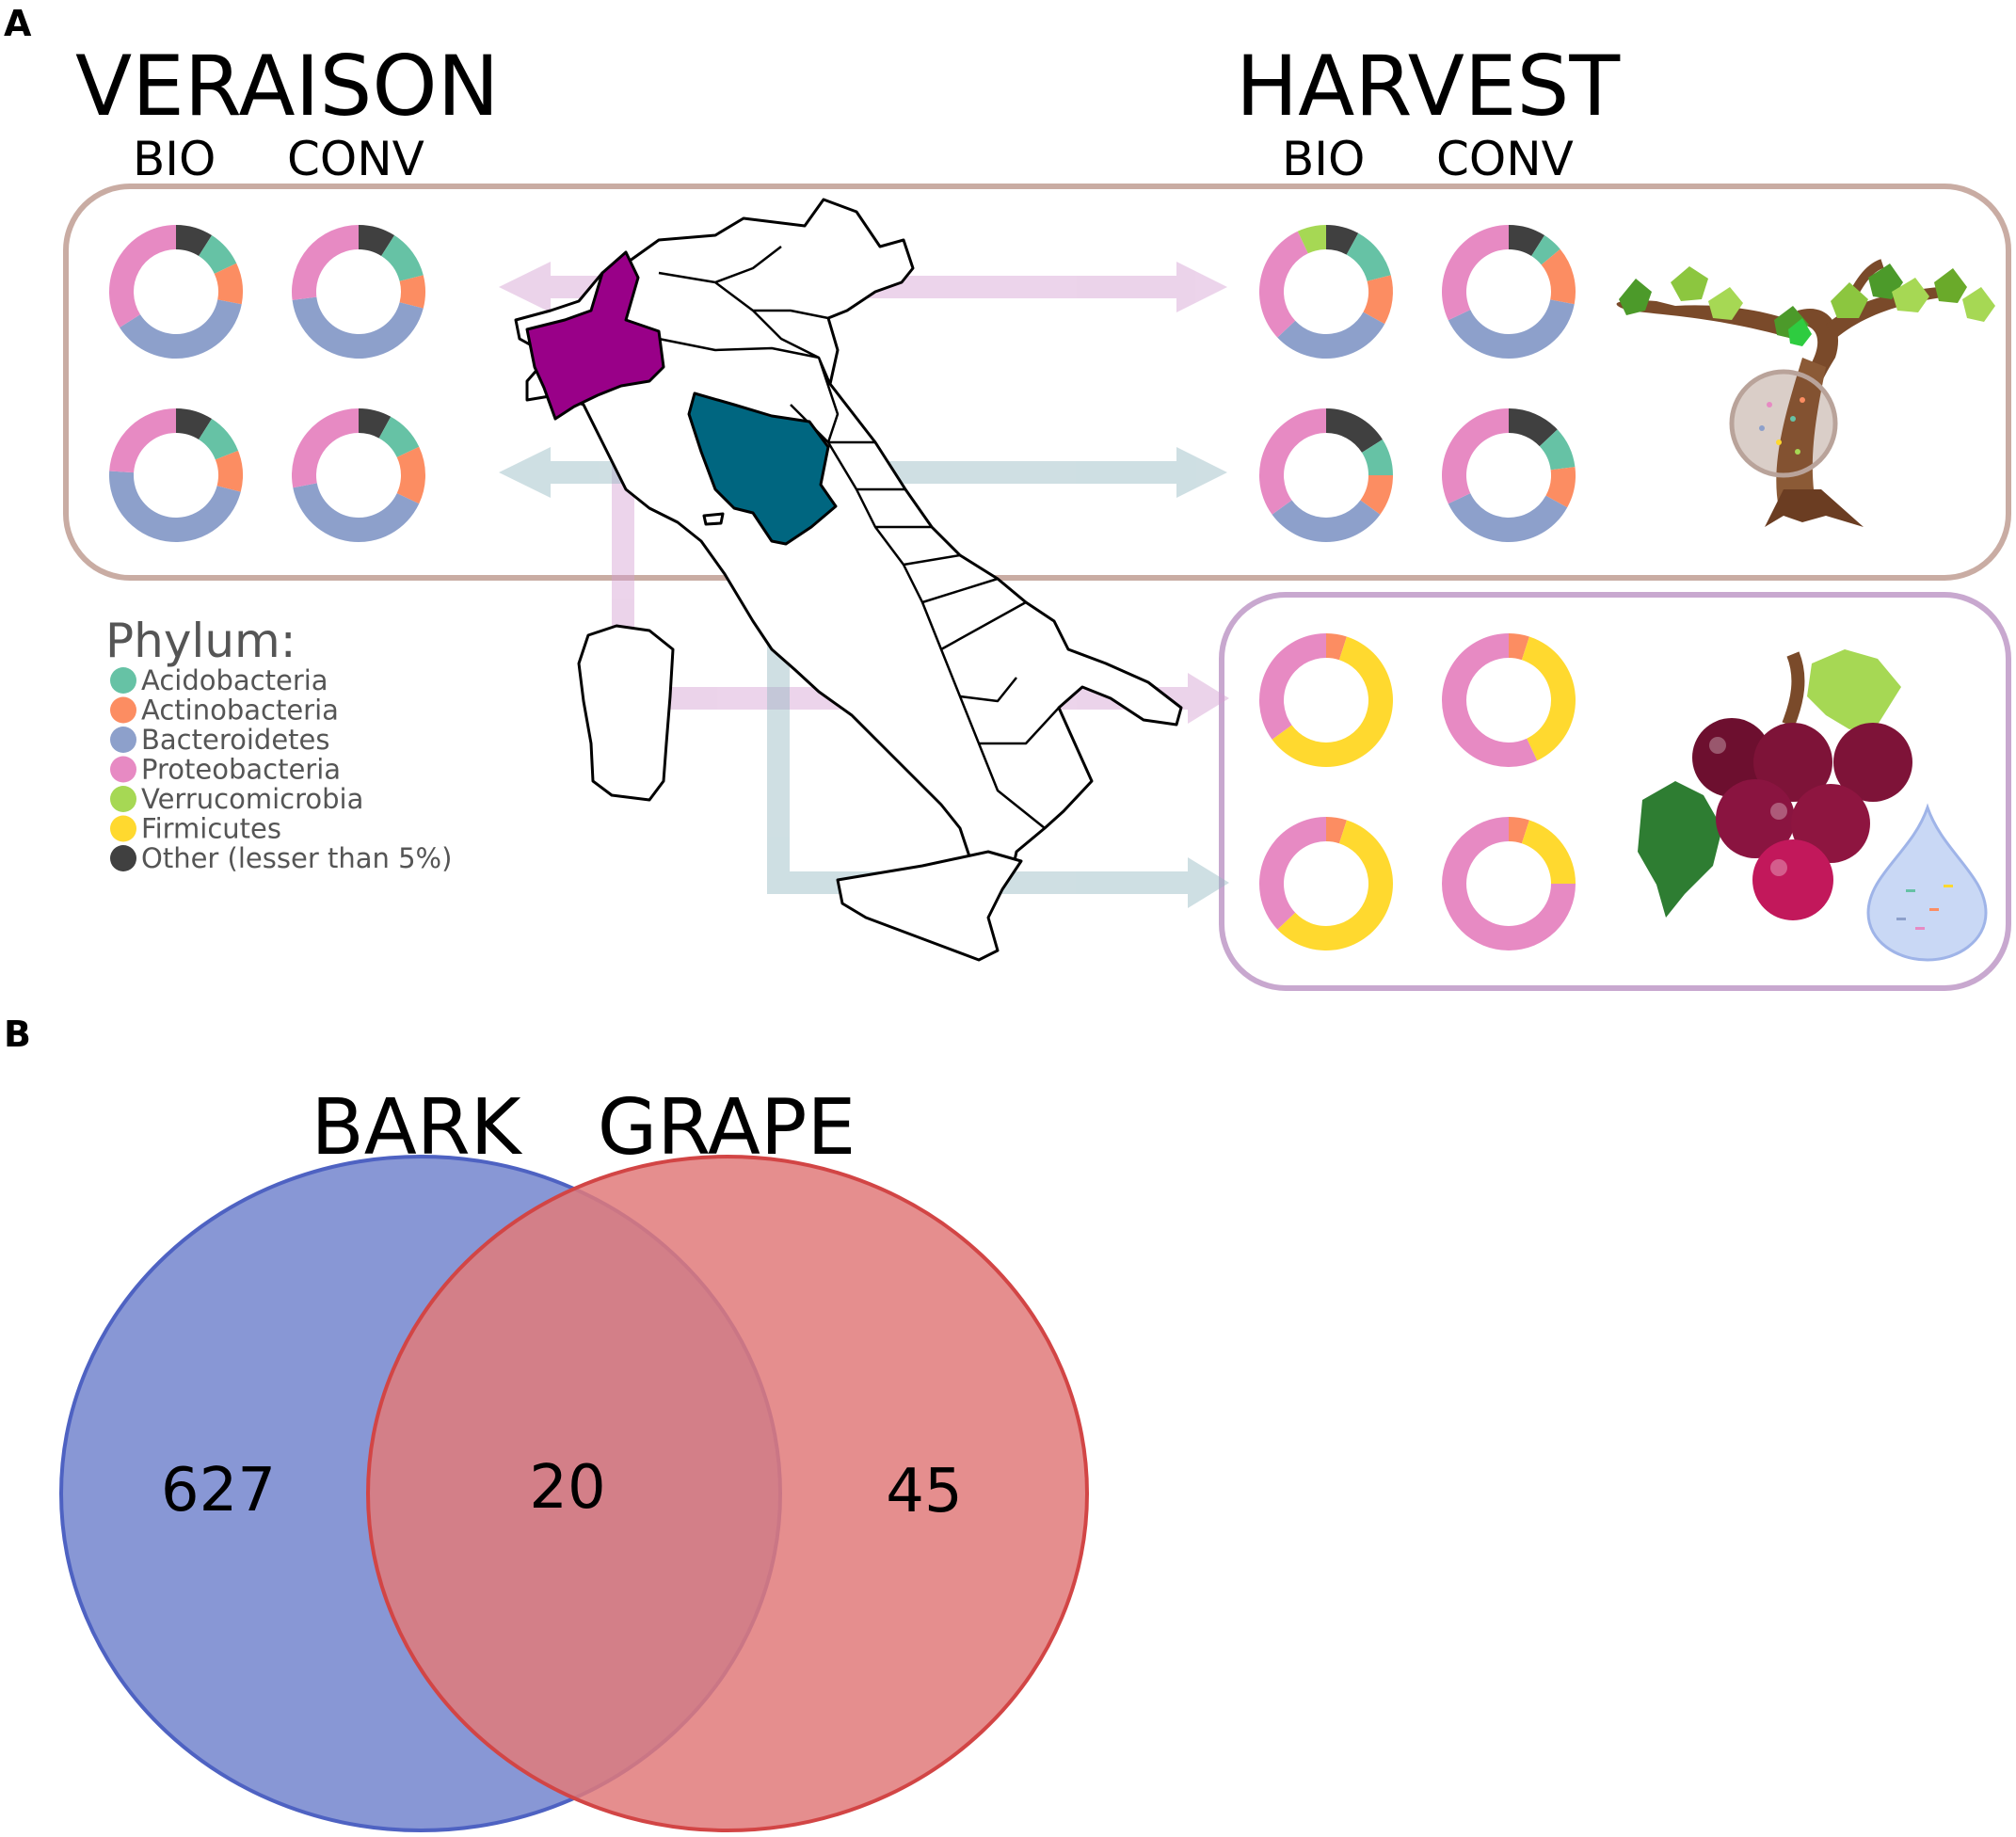 The image size is (2016, 1837). I want to click on donut-grape-bio-tuscany, so click(1326, 883).